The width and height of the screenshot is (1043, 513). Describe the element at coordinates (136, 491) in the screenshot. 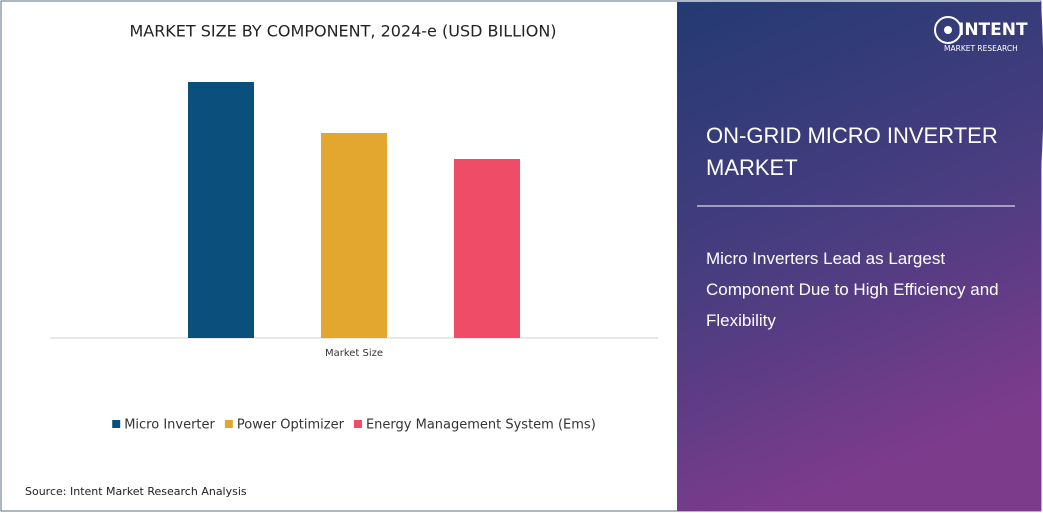

I see `source: Source: Intent Market Research Analysis` at that location.